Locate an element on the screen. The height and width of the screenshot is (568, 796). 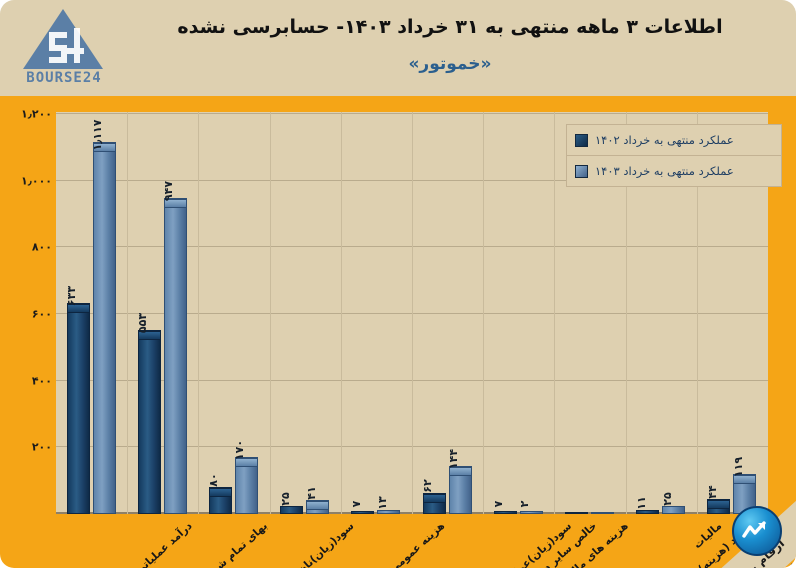
page-subtitle: «خموتور» is located at coordinates (450, 64).